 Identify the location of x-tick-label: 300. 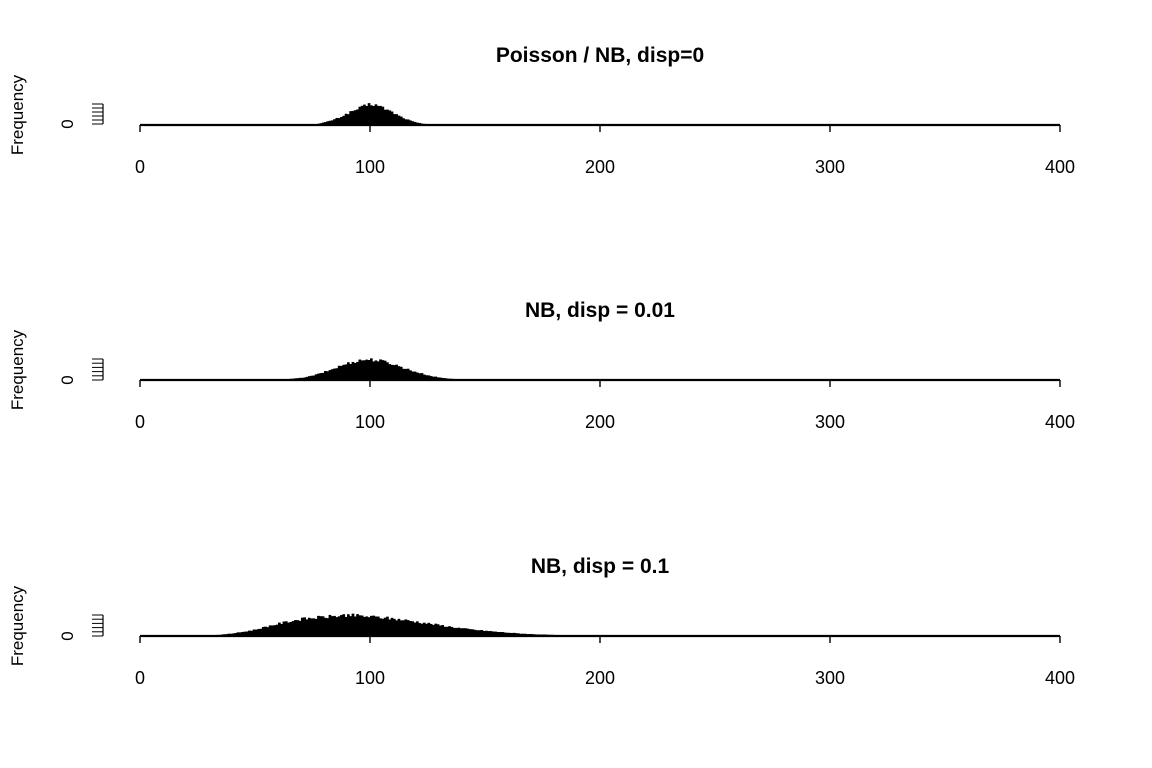
(830, 678).